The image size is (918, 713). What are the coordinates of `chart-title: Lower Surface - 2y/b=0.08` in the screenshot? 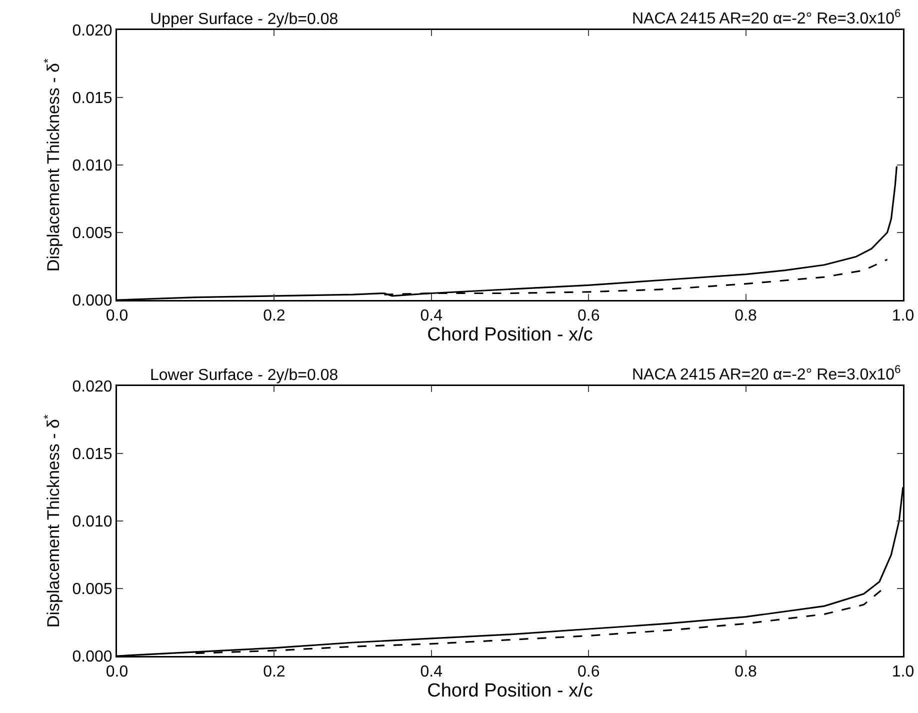 It's located at (244, 375).